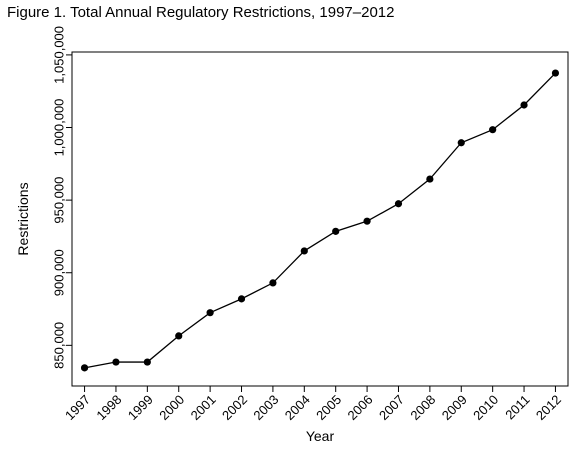  I want to click on data-point-2010, so click(493, 130).